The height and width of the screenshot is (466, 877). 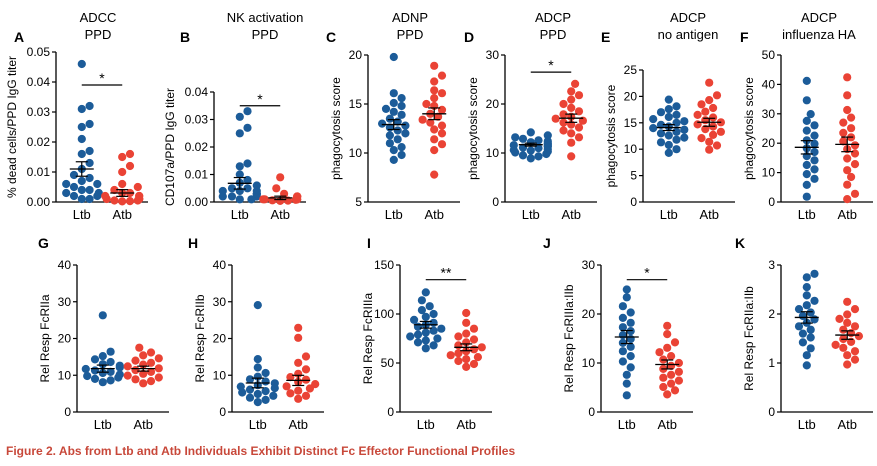 I want to click on panel-h: H 0 10 20 30 40 Rel Resp FcRIIb Ltb Atb, so click(x=256, y=333).